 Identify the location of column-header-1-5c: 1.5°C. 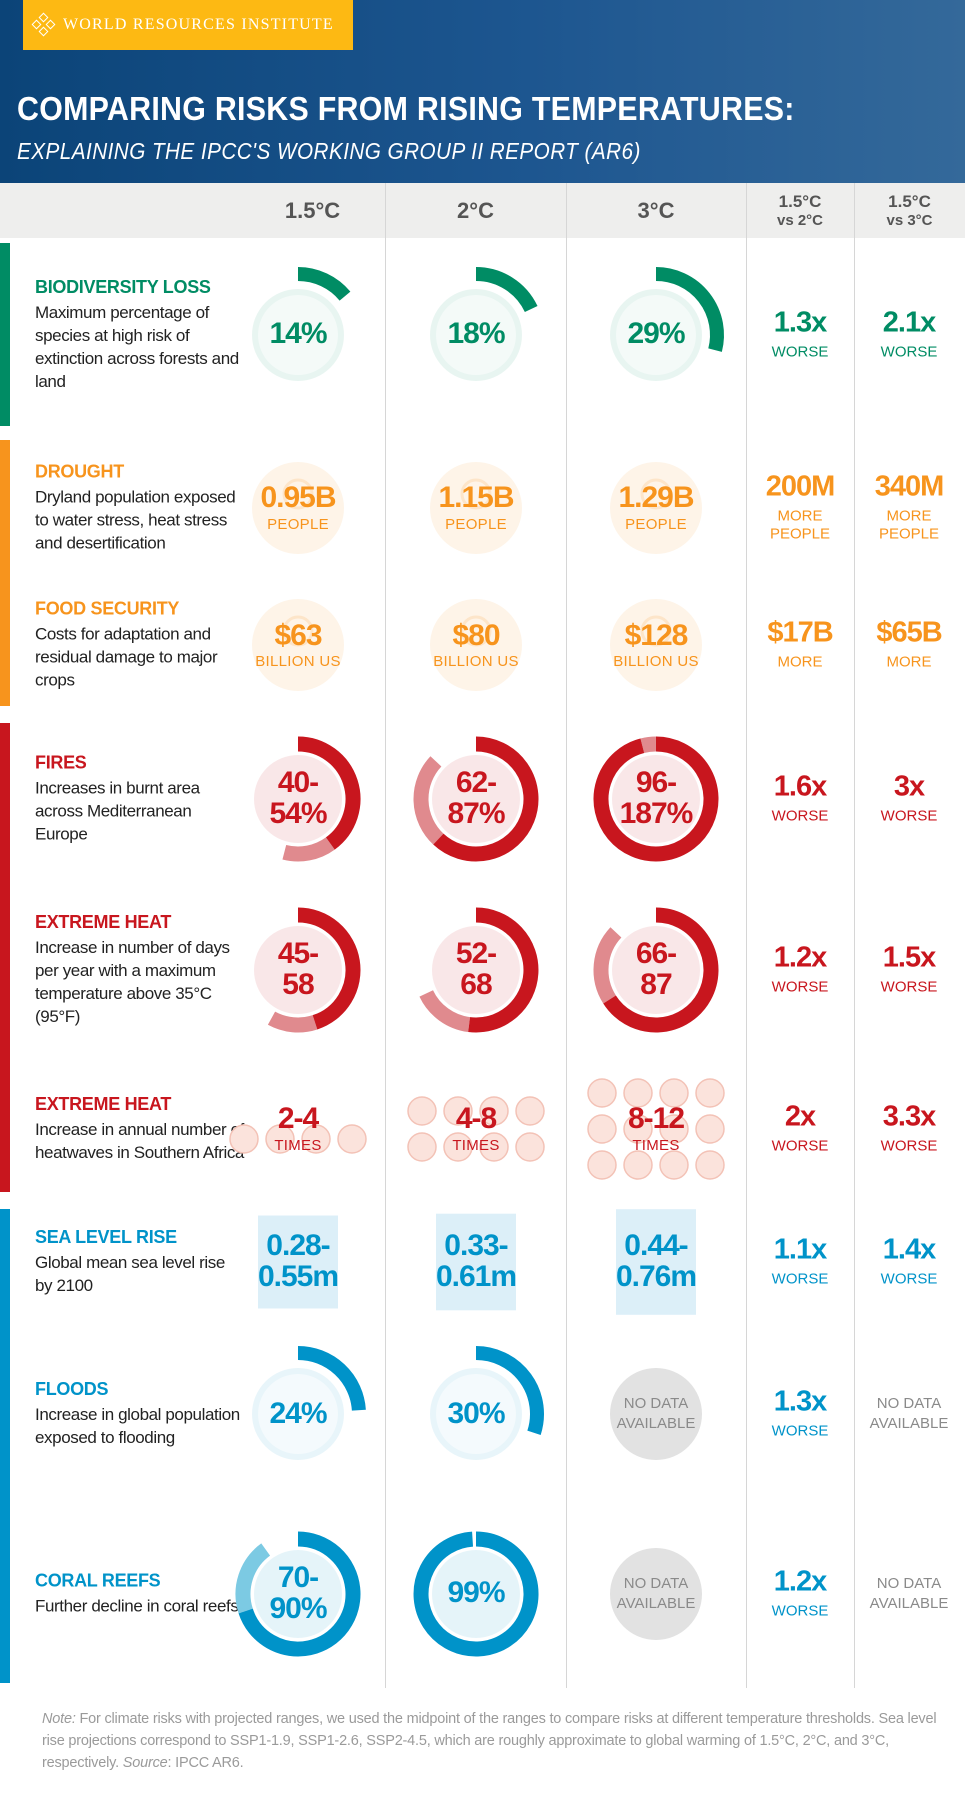
(312, 210).